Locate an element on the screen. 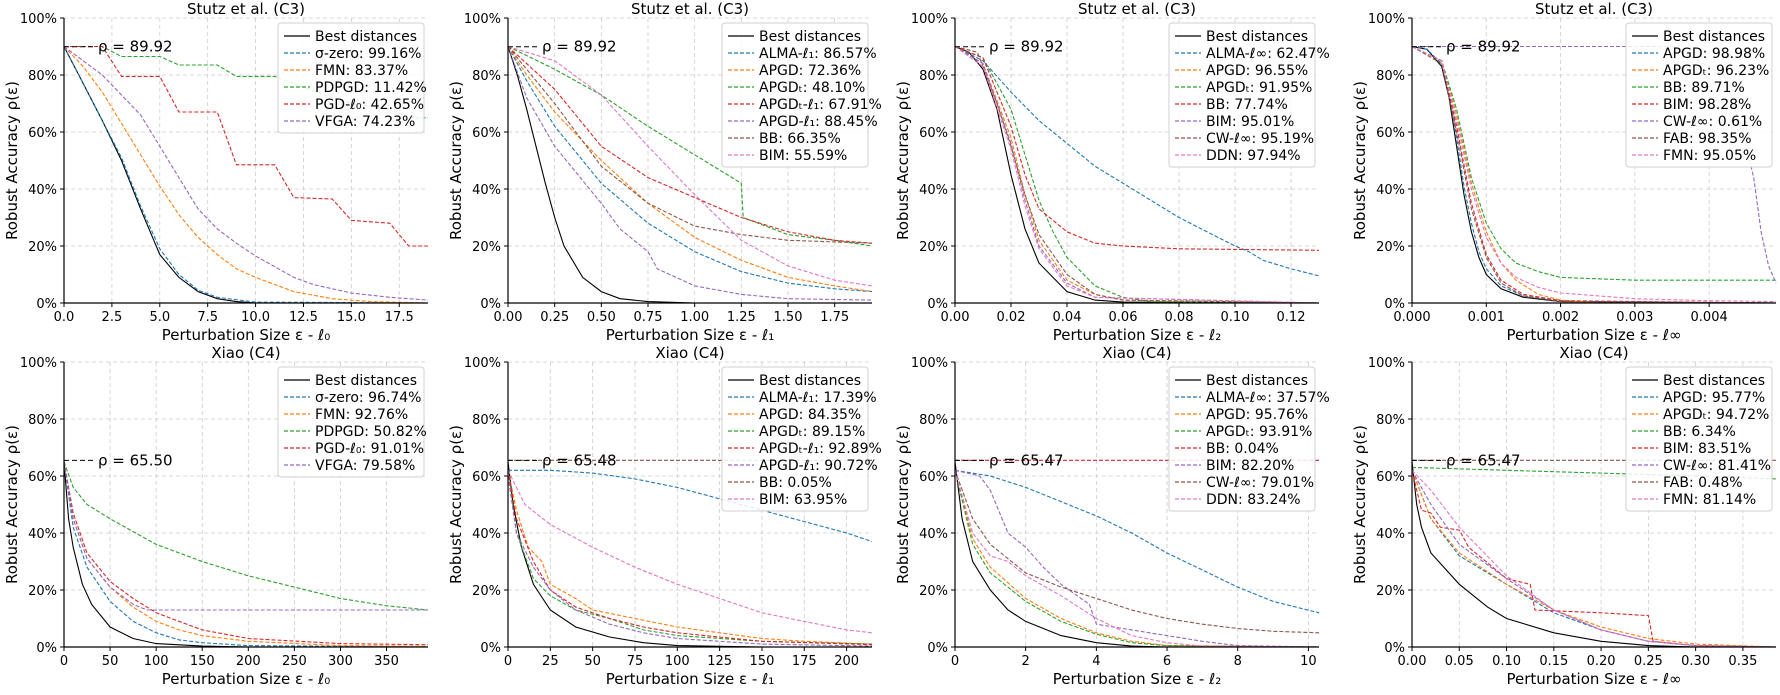 The image size is (1780, 695). legend-label: CW-ℓ∞: 95.19% is located at coordinates (1260, 139).